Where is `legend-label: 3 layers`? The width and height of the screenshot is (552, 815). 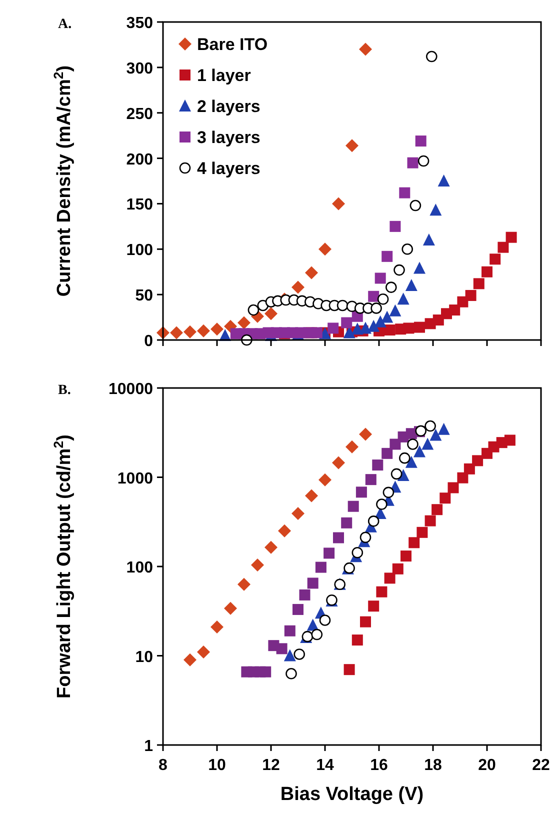
legend-label: 3 layers is located at coordinates (228, 137).